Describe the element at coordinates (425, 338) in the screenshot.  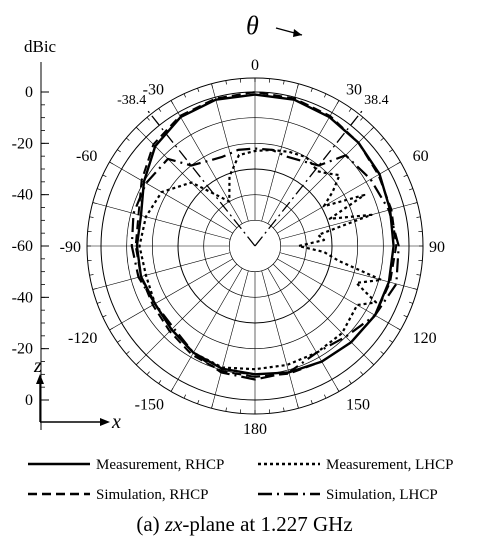
I see `angle-tick-label: 120` at that location.